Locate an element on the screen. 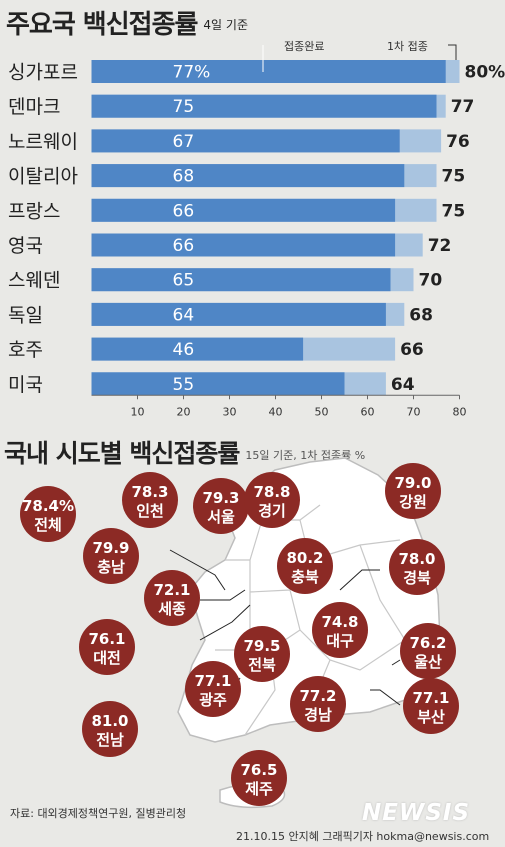 Image resolution: width=505 pixels, height=847 pixels. credit-line: 21.10.15 안지혜 그래픽기자 hokma@newsis.com is located at coordinates (363, 836).